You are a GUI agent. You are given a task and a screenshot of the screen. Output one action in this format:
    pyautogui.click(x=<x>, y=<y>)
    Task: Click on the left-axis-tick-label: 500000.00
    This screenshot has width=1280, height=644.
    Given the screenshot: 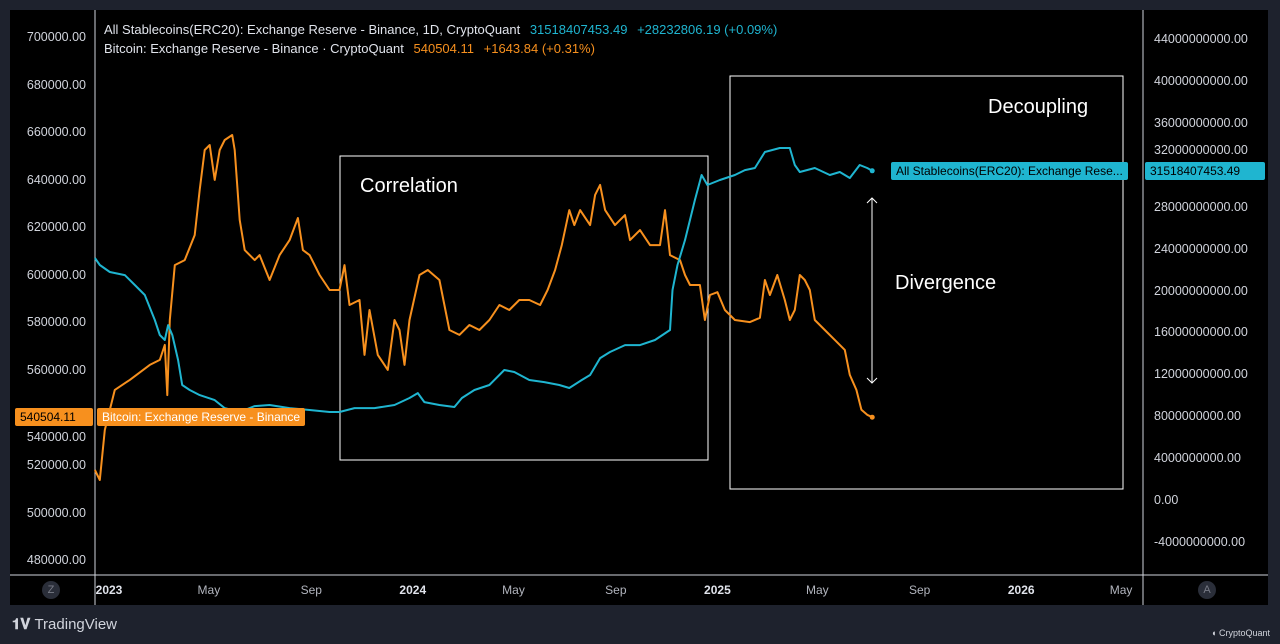 What is the action you would take?
    pyautogui.click(x=56, y=512)
    